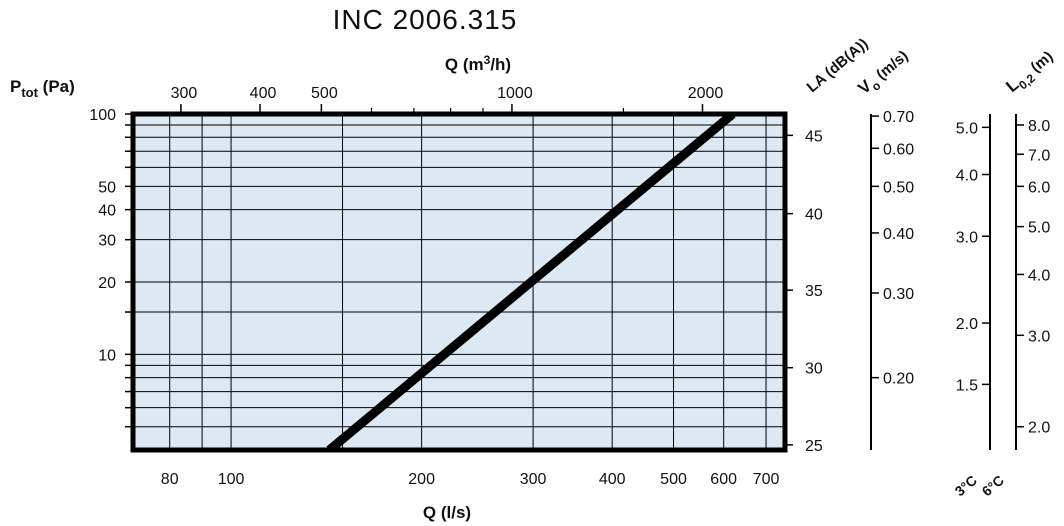 The width and height of the screenshot is (1064, 526). I want to click on v0-scale: Vo (m/s) 0.700.600.500.400.300.20, so click(884, 248).